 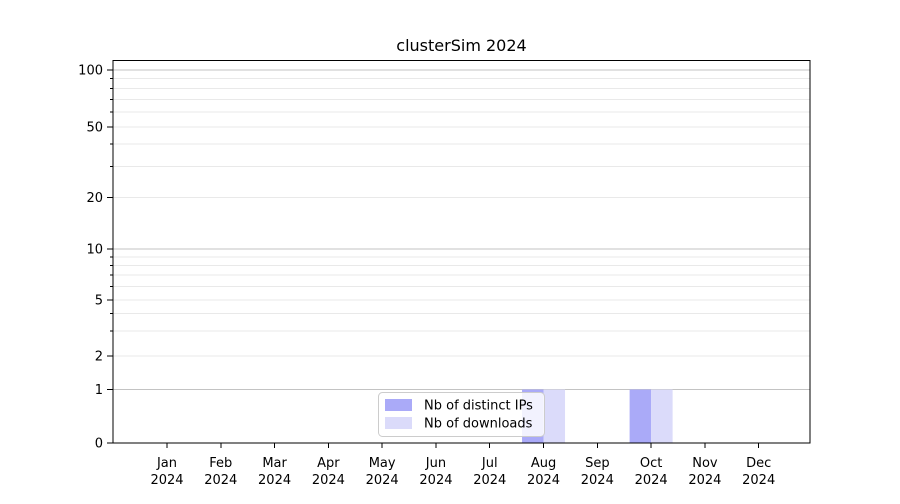 I want to click on y-tick-label: 5, so click(x=99, y=301).